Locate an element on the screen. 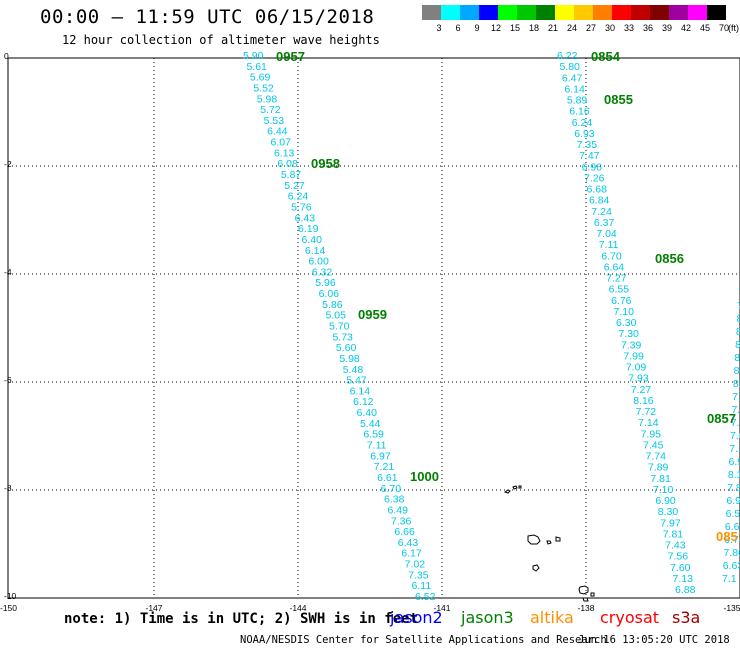 This screenshot has height=650, width=740. swh-value: 7.81 is located at coordinates (673, 534).